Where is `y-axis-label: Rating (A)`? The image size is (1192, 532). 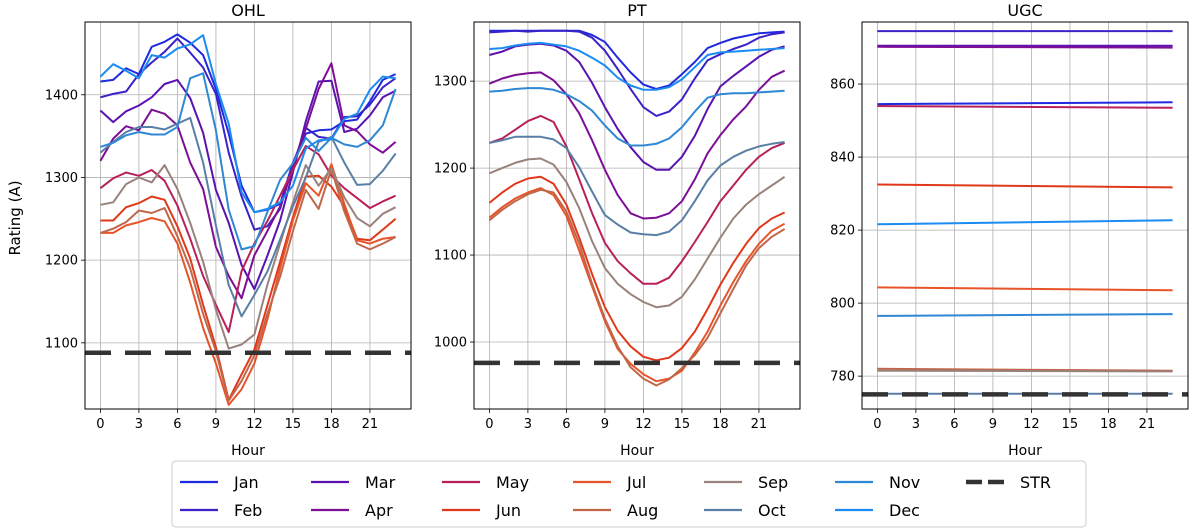 y-axis-label: Rating (A) is located at coordinates (15, 217).